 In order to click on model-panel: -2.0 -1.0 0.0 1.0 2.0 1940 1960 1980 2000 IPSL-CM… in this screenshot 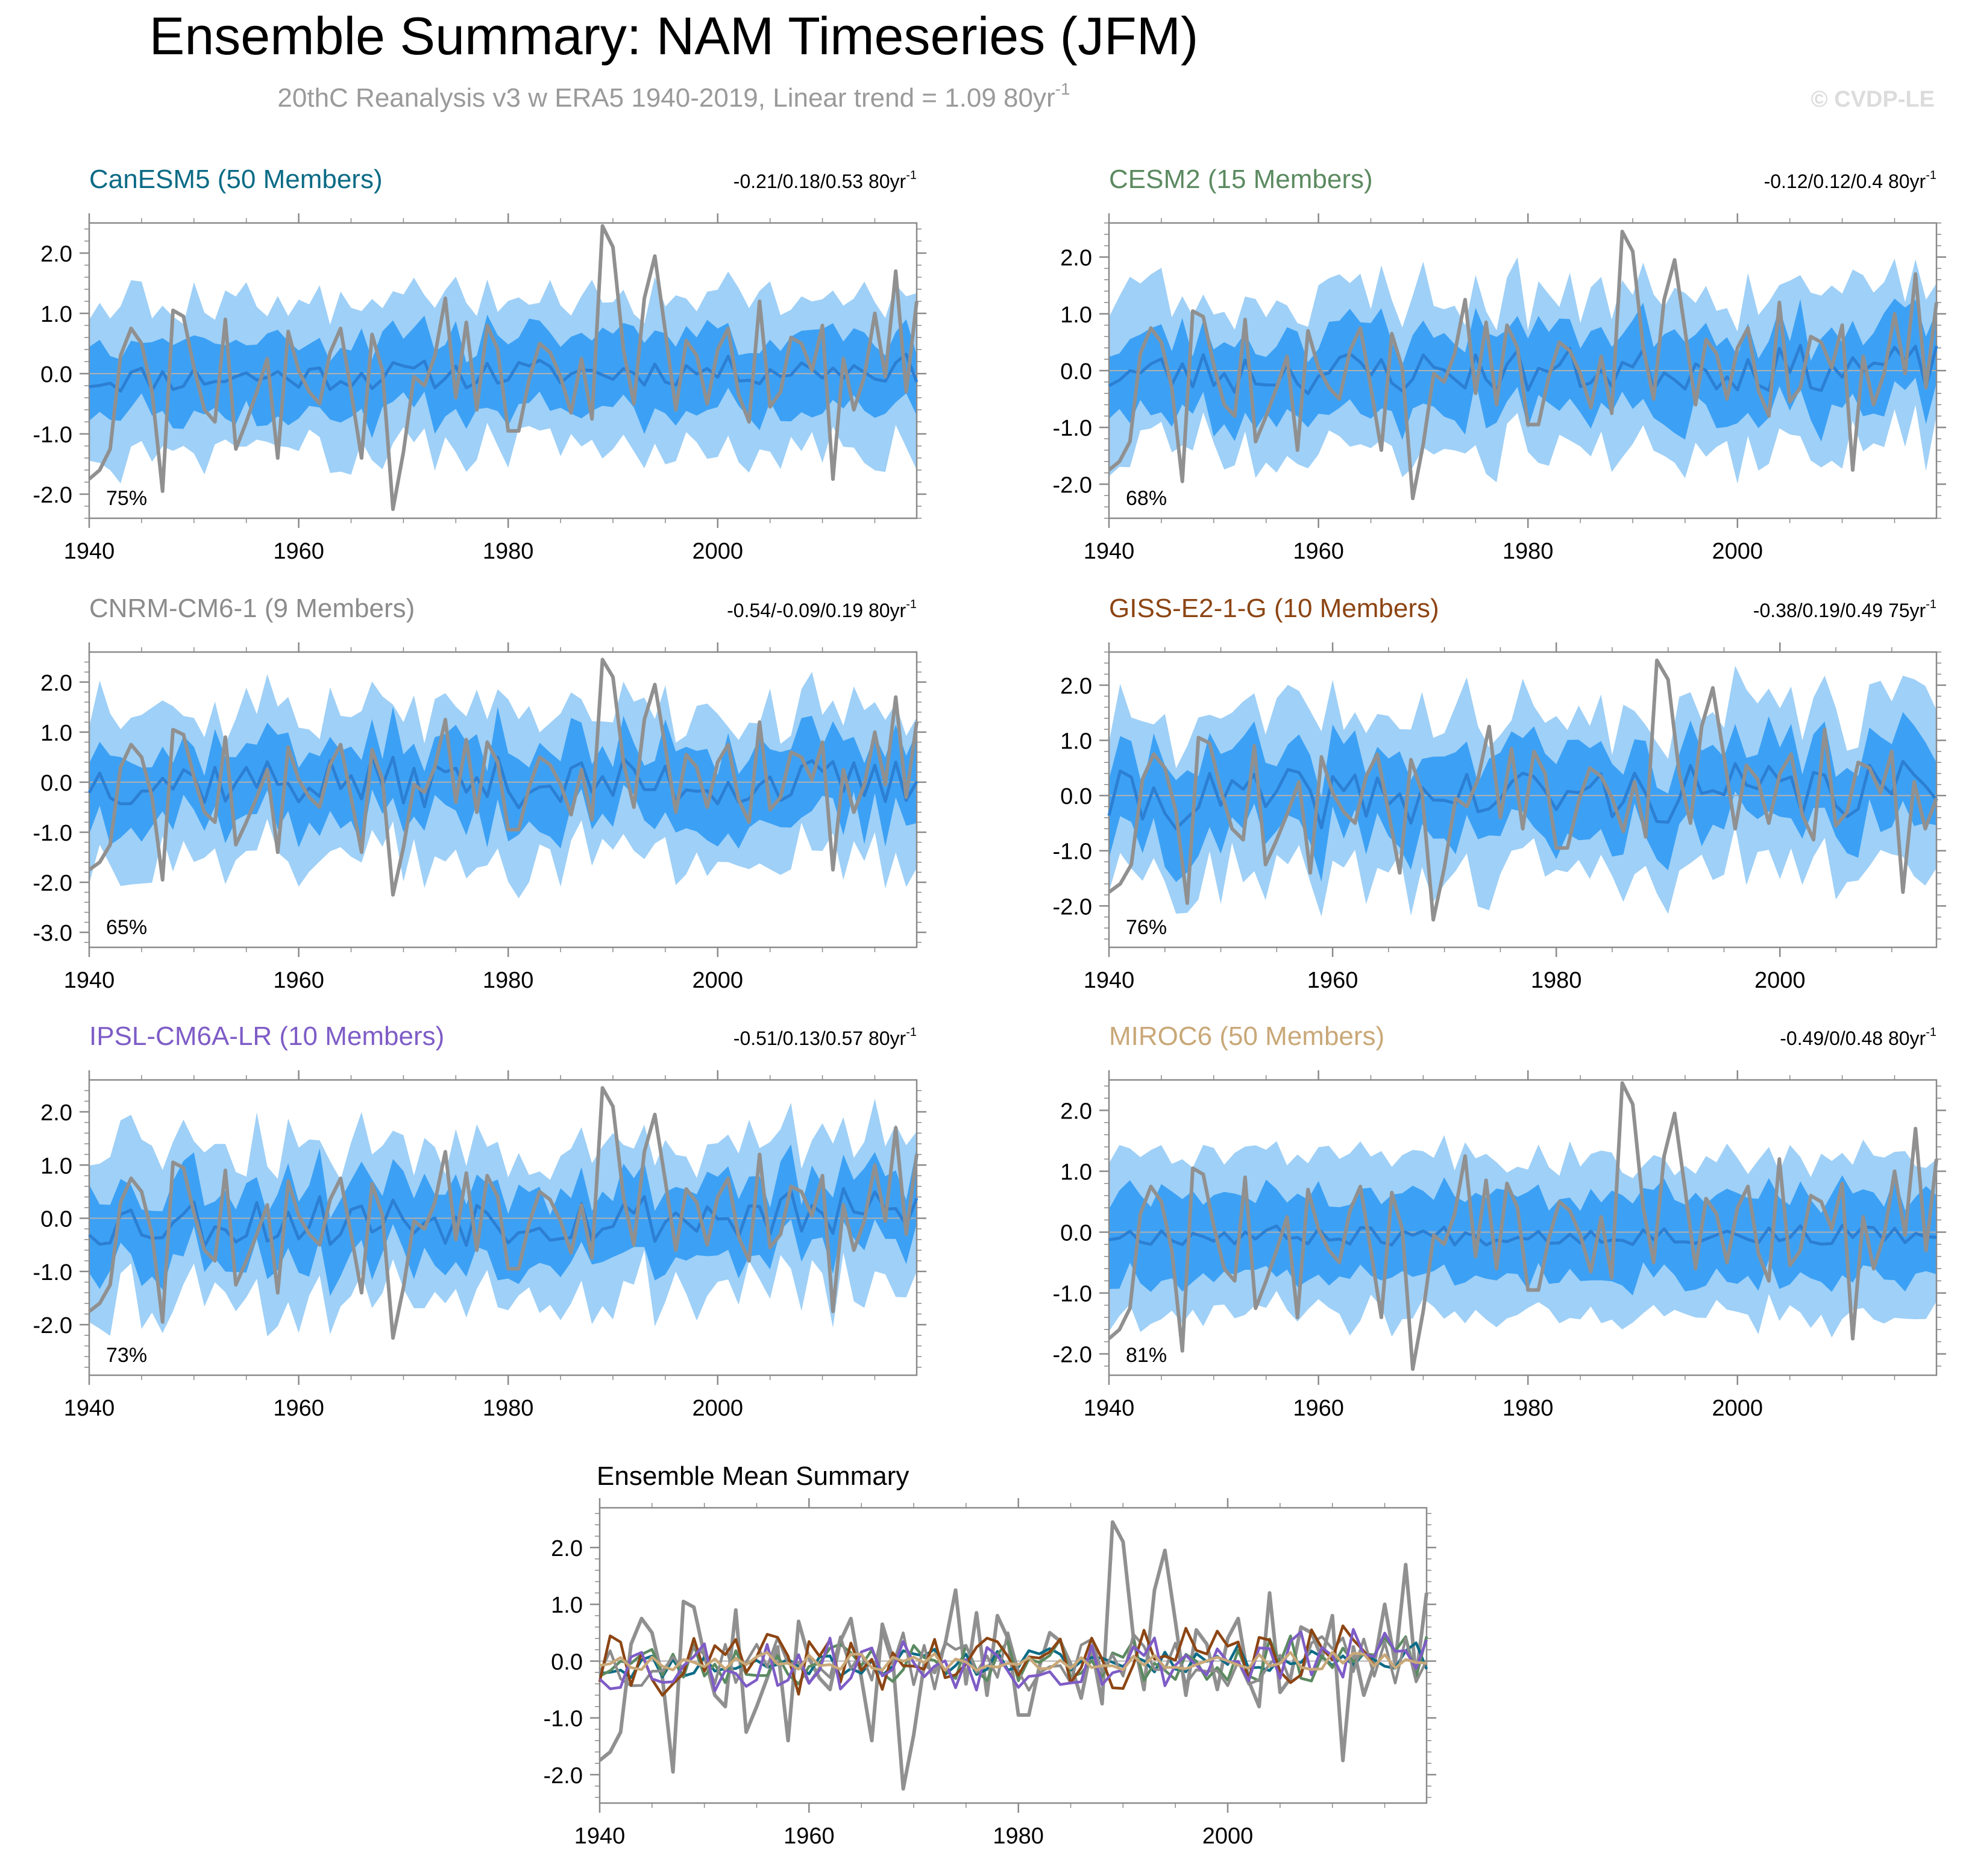, I will do `click(479, 1221)`.